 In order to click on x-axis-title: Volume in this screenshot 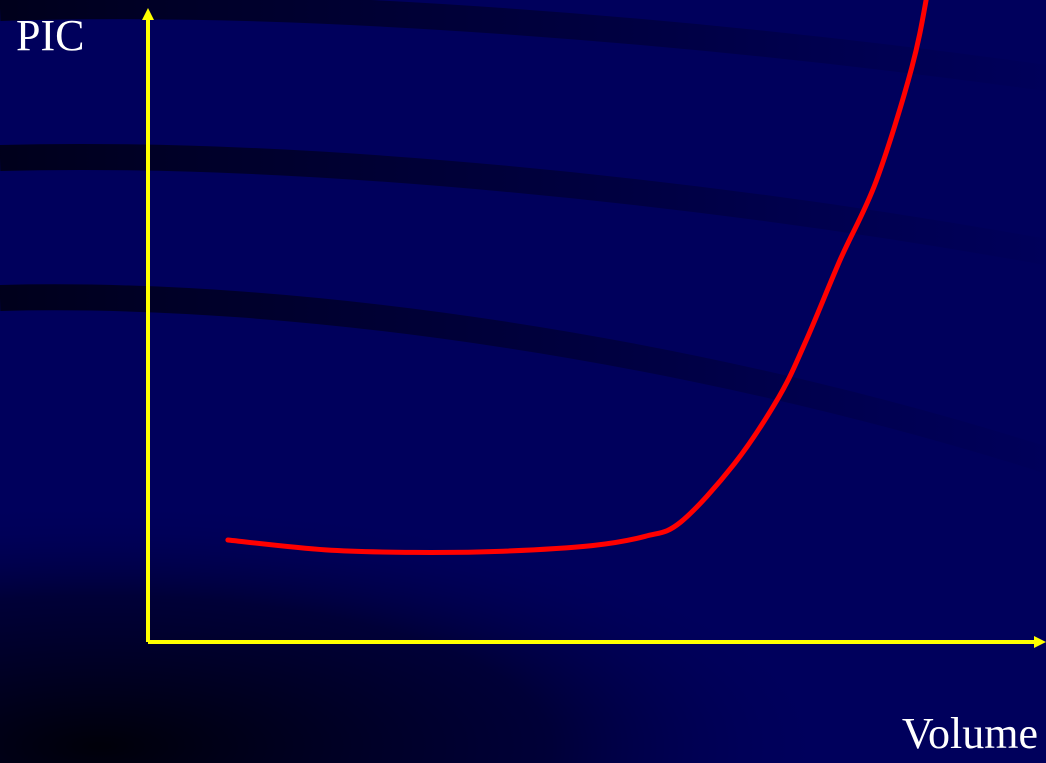, I will do `click(969, 733)`.